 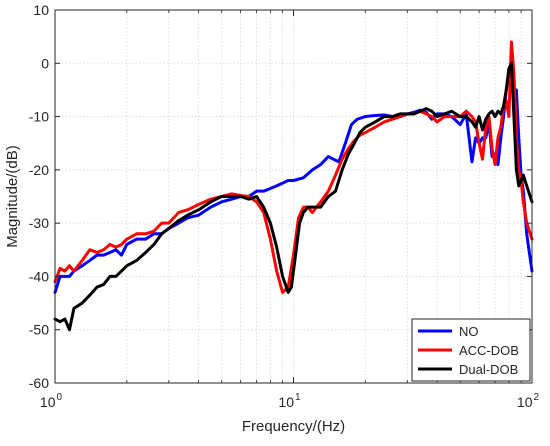 What do you see at coordinates (39, 170) in the screenshot?
I see `y-tick-label: -20` at bounding box center [39, 170].